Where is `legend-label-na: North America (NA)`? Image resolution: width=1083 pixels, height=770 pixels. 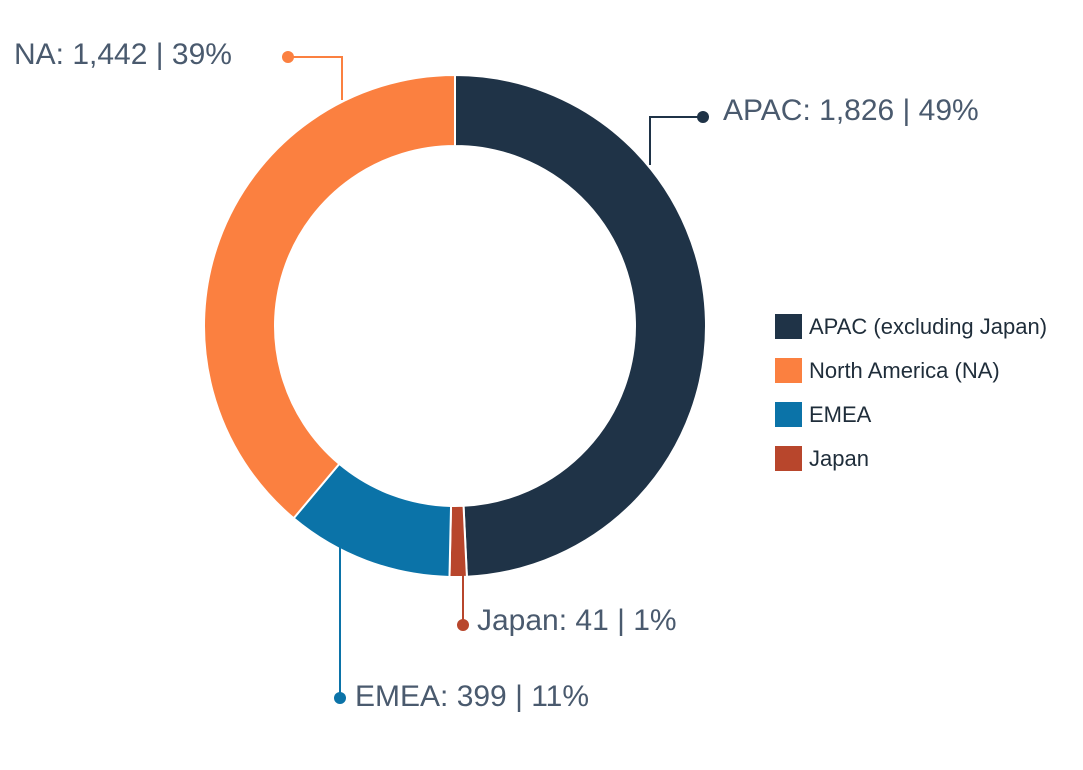 legend-label-na: North America (NA) is located at coordinates (904, 370).